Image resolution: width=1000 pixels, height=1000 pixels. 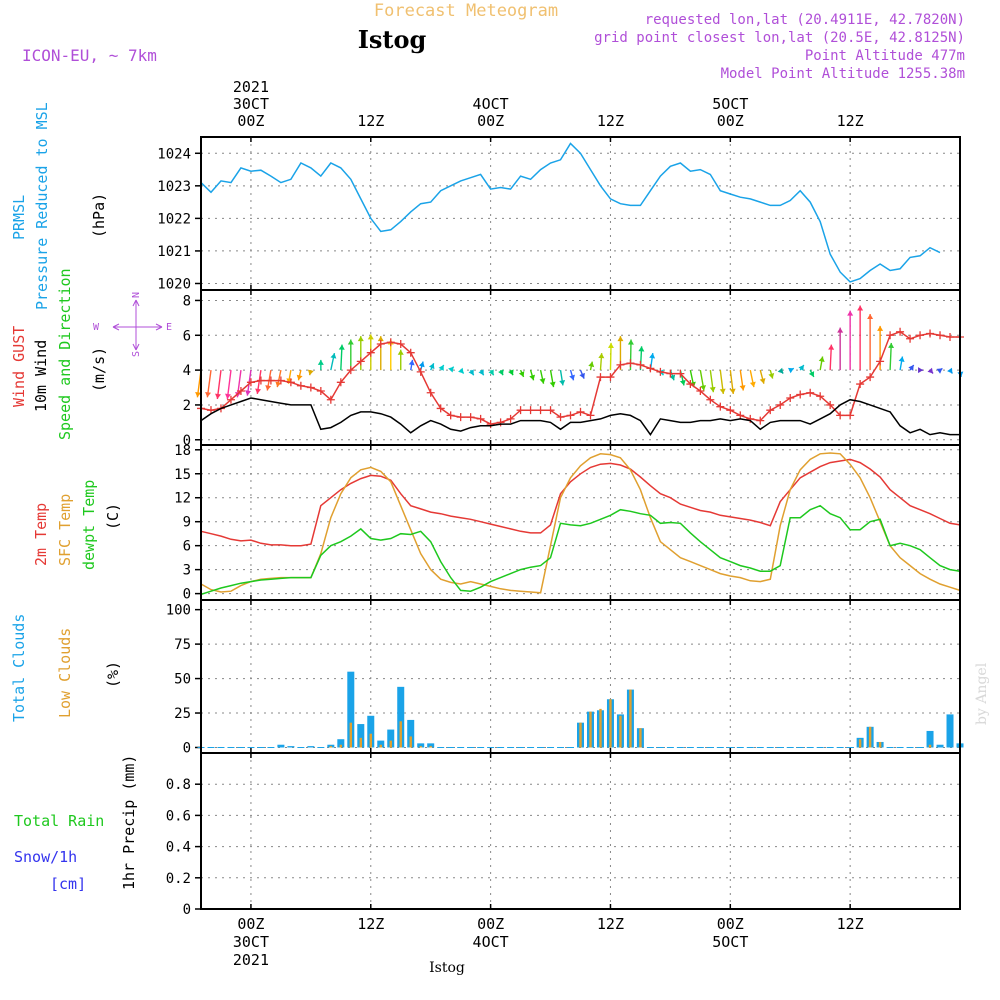 What do you see at coordinates (41, 376) in the screenshot?
I see `wind-10m-label: 10m Wind` at bounding box center [41, 376].